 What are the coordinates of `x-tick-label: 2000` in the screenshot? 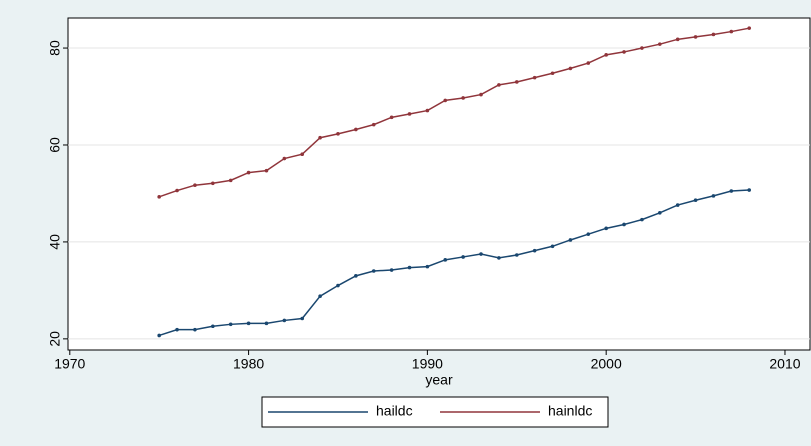 It's located at (606, 364).